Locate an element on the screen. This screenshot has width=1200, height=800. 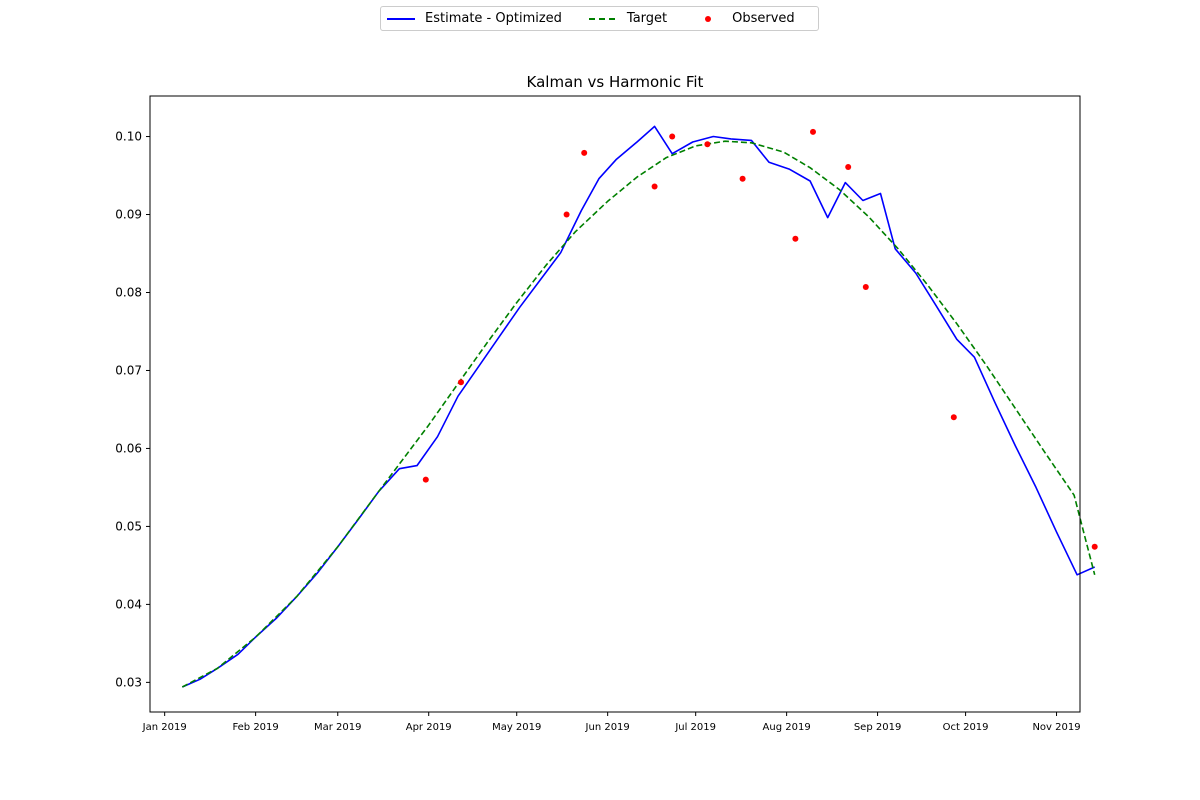
y-tick-label: 0.03 is located at coordinates (128, 682).